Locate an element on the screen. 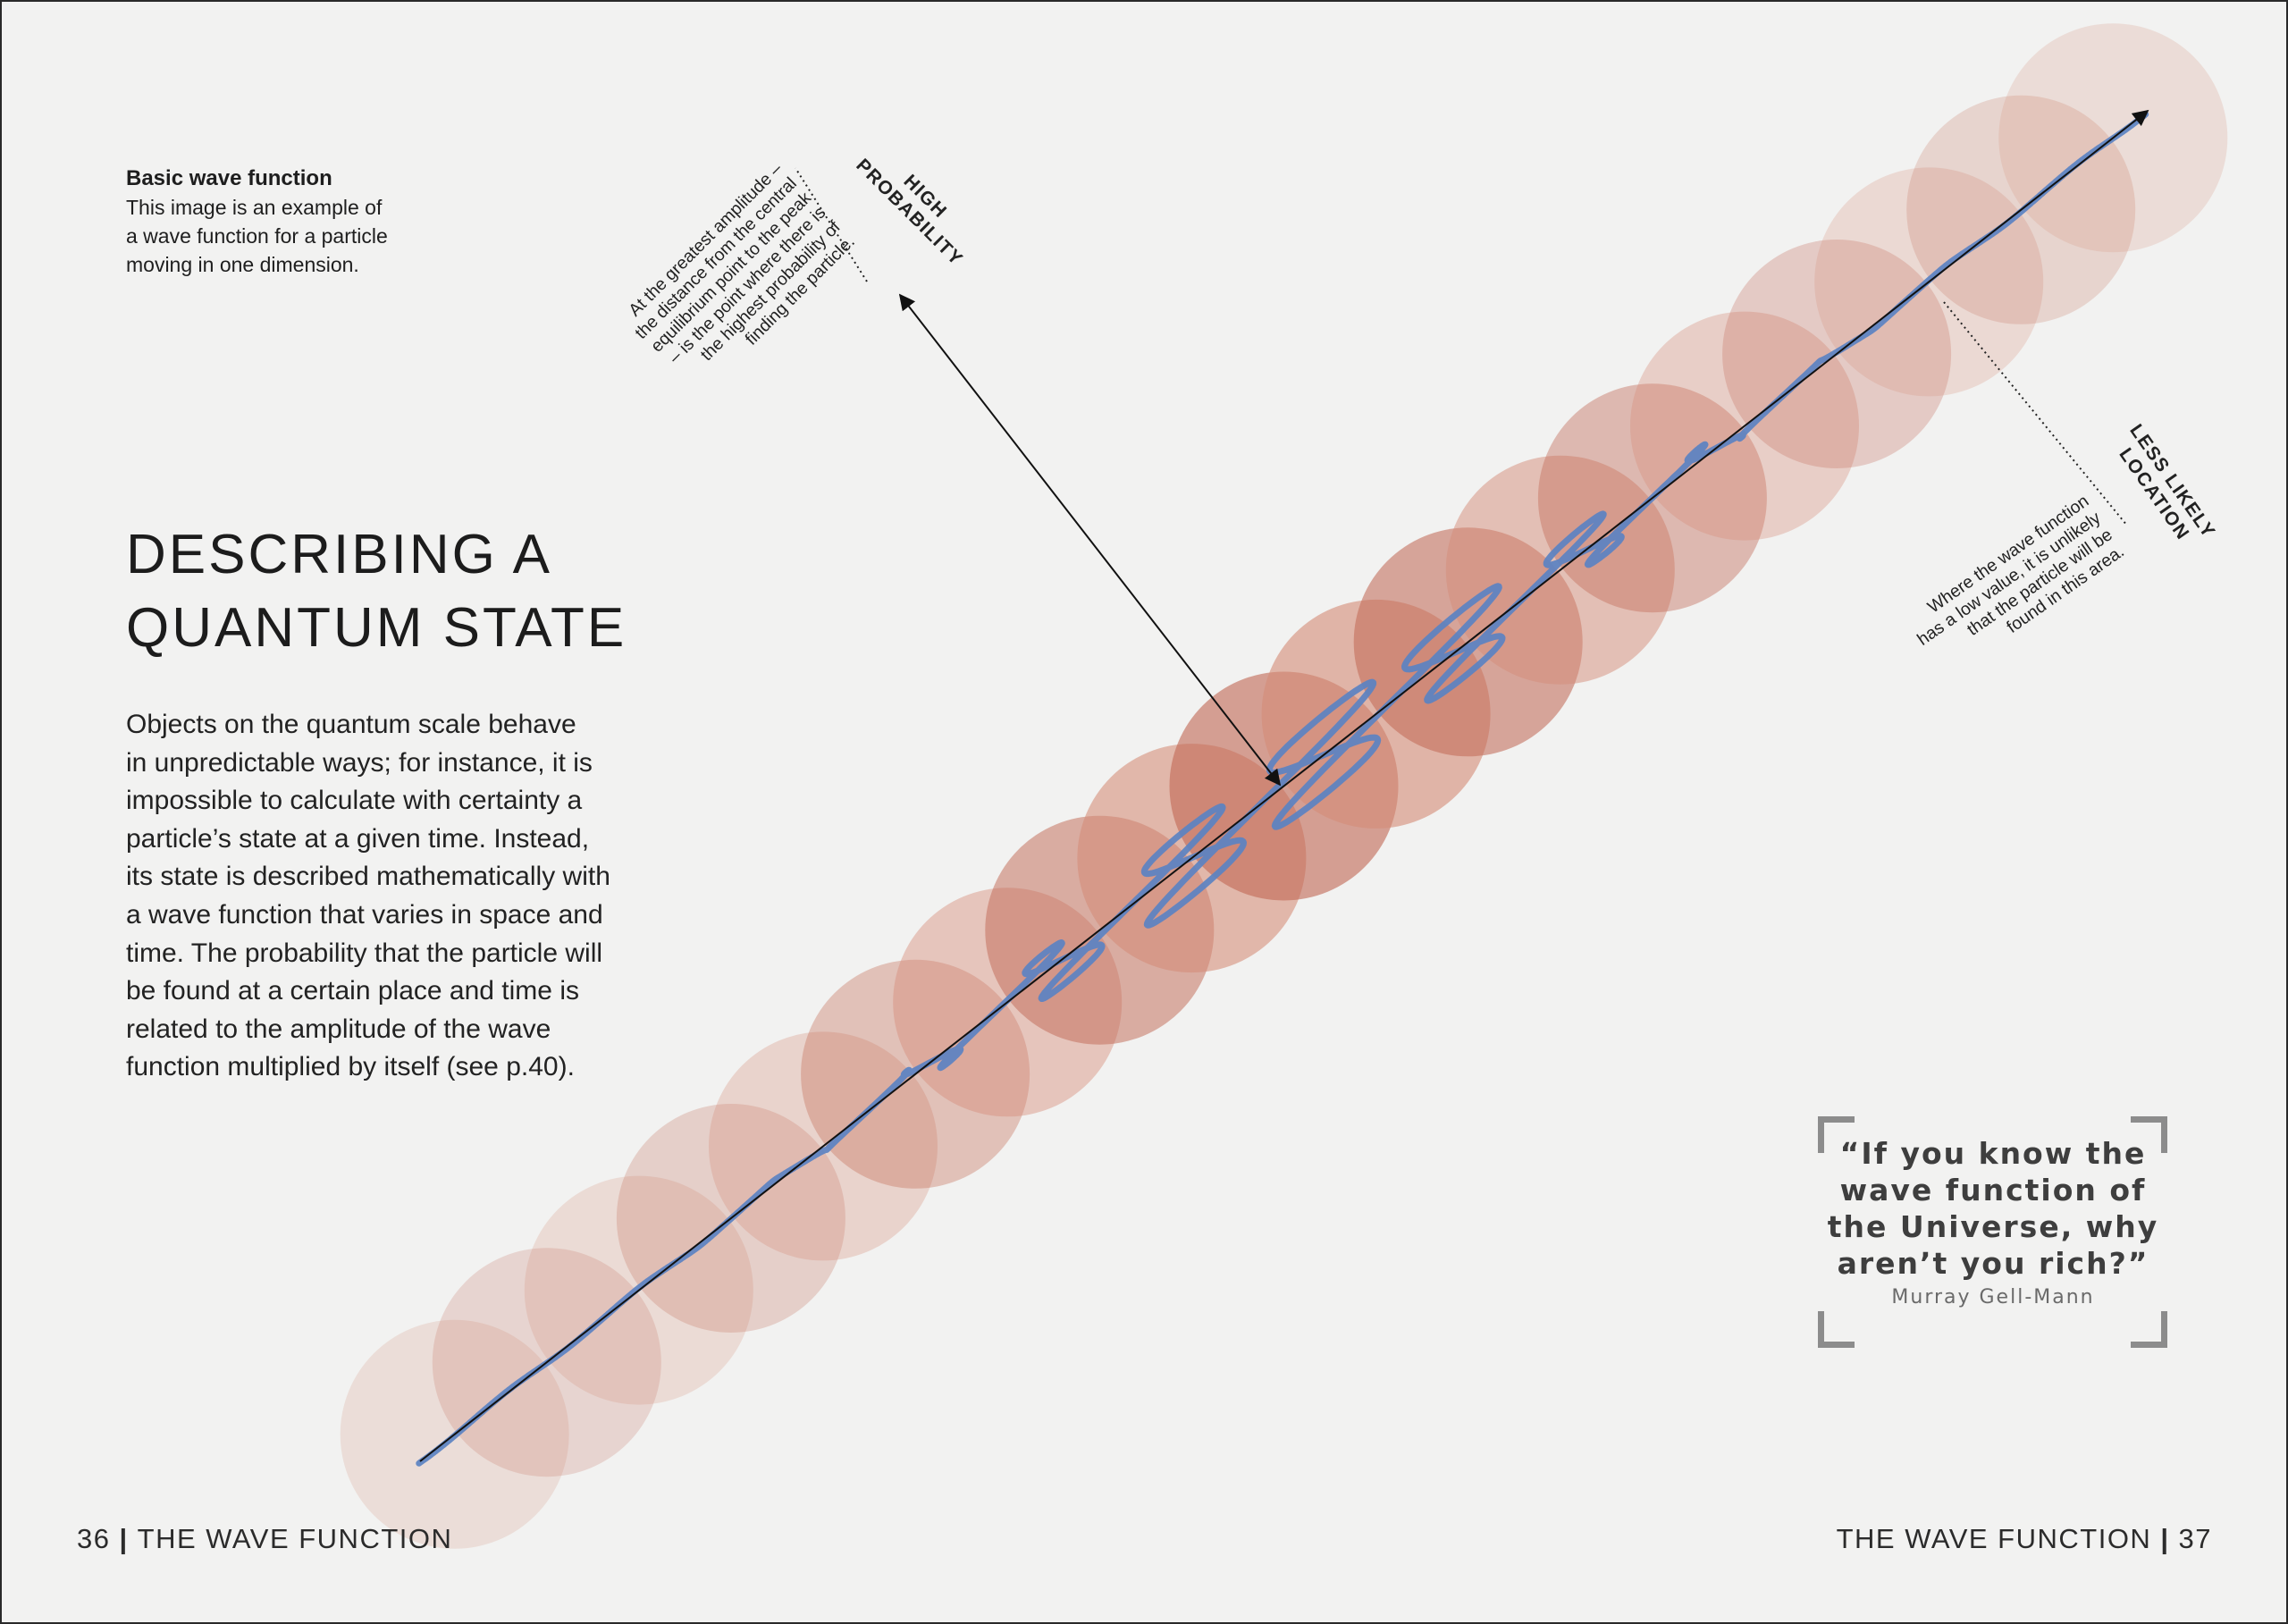 This screenshot has height=1624, width=2288. quote-line: aren’t you rich?” is located at coordinates (1993, 1263).